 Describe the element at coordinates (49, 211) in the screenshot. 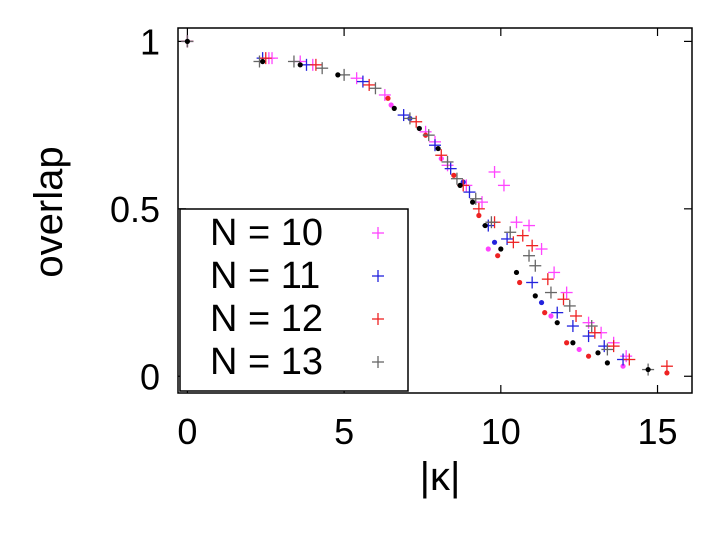

I see `y-axis-label: overlap` at that location.